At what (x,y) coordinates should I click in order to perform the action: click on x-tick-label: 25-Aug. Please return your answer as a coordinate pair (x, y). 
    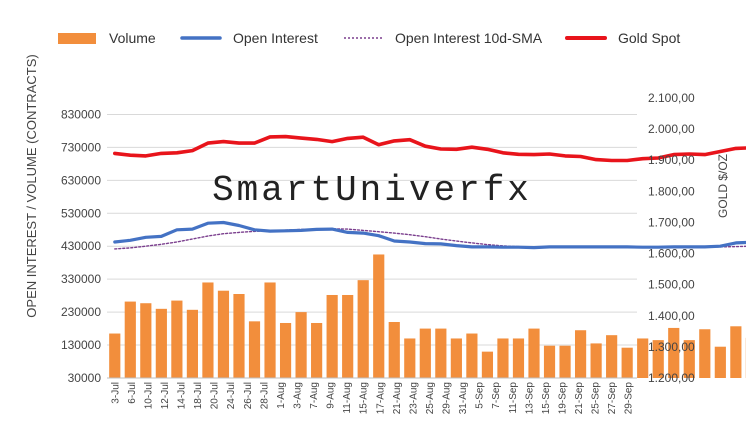
    Looking at the image, I should click on (430, 398).